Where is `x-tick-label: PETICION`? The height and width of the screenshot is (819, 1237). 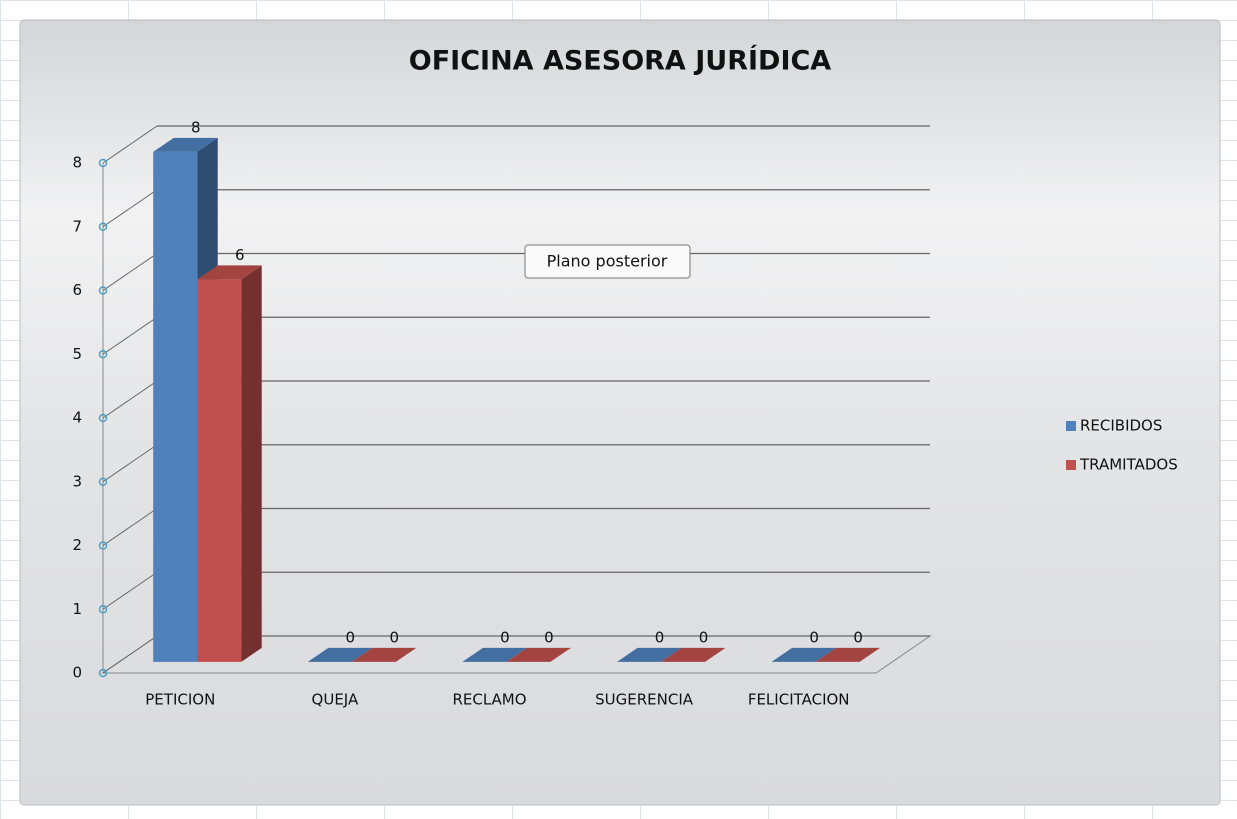 x-tick-label: PETICION is located at coordinates (180, 700).